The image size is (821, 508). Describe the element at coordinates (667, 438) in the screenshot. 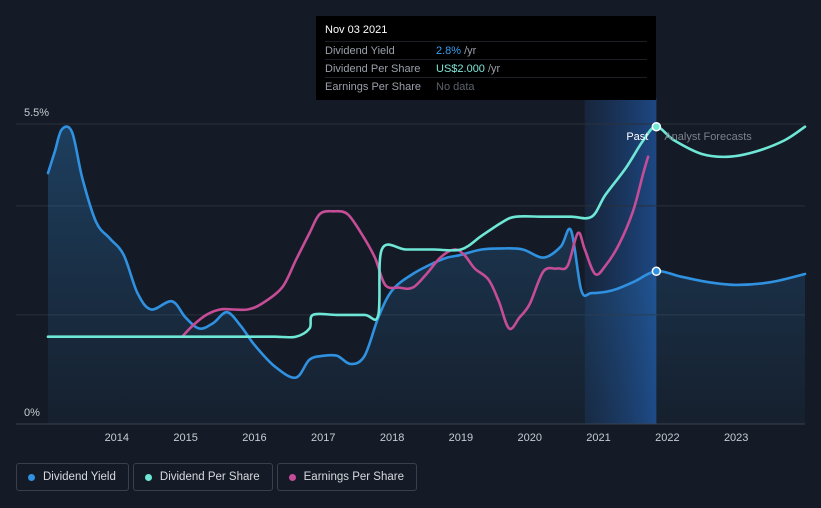

I see `x-tick-label: 2022` at that location.